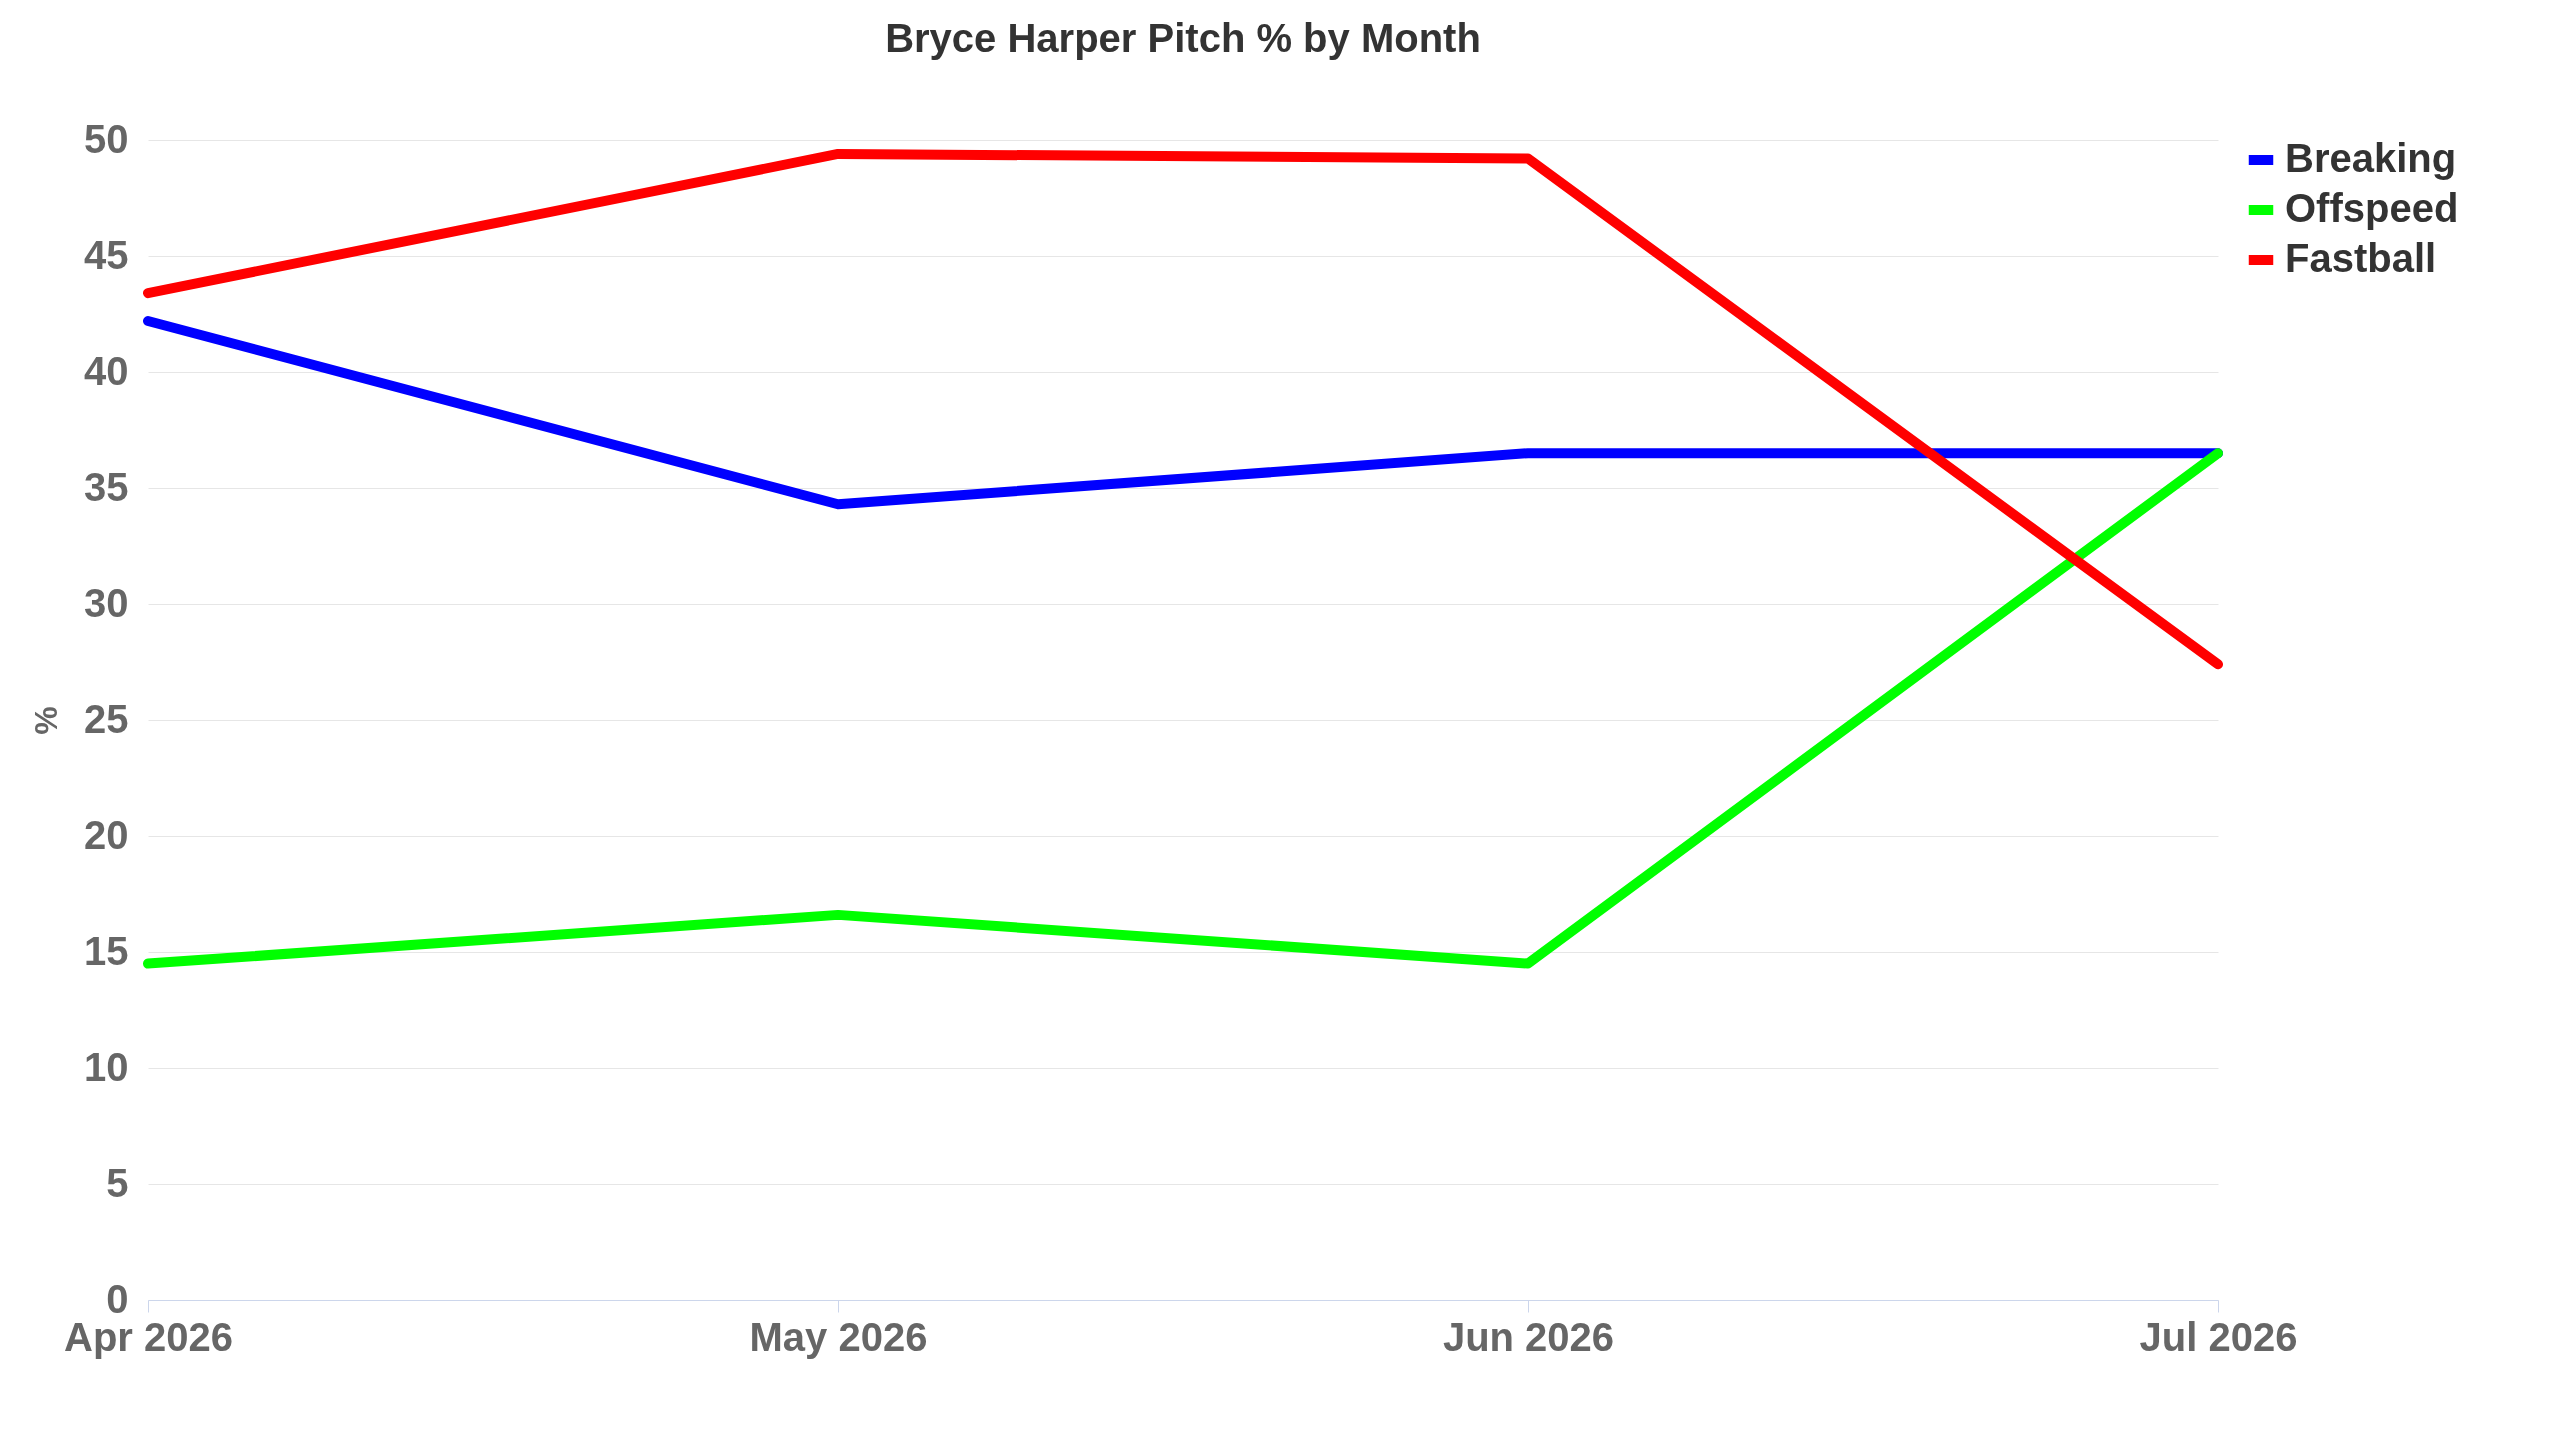 The width and height of the screenshot is (2560, 1440). I want to click on y-tick-label: 45, so click(106, 254).